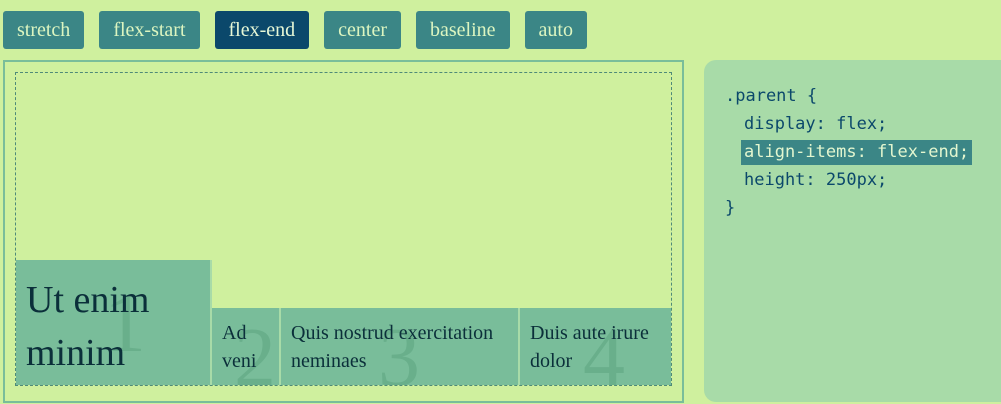  Describe the element at coordinates (262, 30) in the screenshot. I see `flex-end-button: flex-end` at that location.